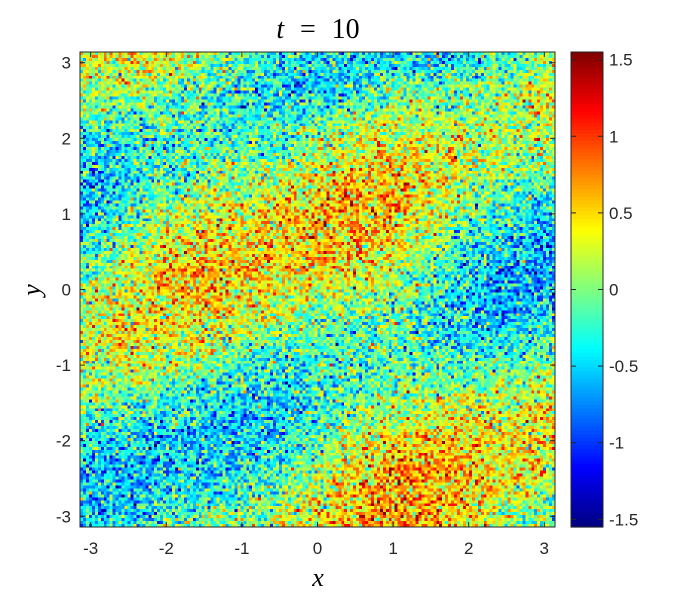 The width and height of the screenshot is (700, 600). I want to click on colorbar-tick-label: 1.5, so click(621, 60).